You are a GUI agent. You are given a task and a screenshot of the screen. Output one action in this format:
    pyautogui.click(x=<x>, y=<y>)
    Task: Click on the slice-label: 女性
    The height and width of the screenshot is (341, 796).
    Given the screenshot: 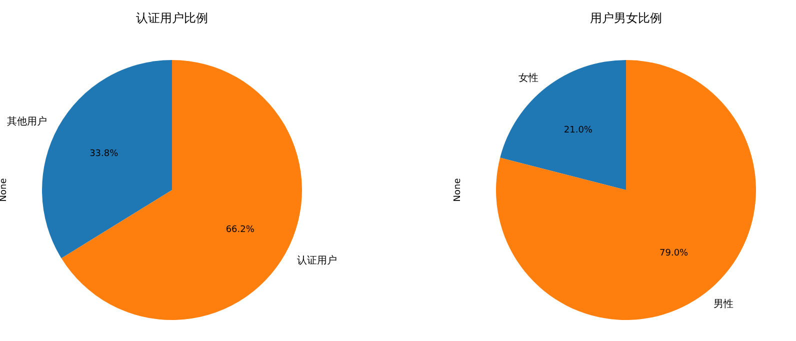 What is the action you would take?
    pyautogui.click(x=528, y=78)
    